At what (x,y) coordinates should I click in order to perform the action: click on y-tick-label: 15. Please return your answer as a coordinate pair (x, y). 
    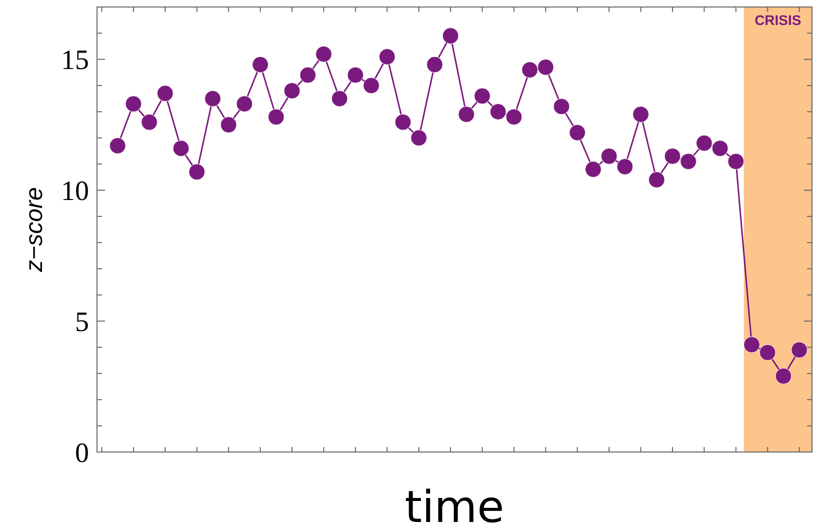
    Looking at the image, I should click on (75, 60).